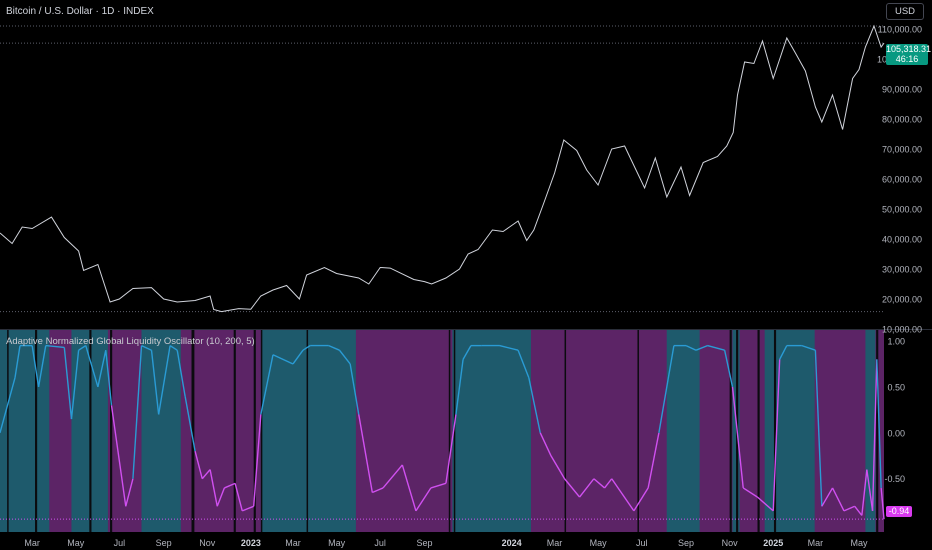  I want to click on price-tick-label: 50,000.00, so click(902, 210).